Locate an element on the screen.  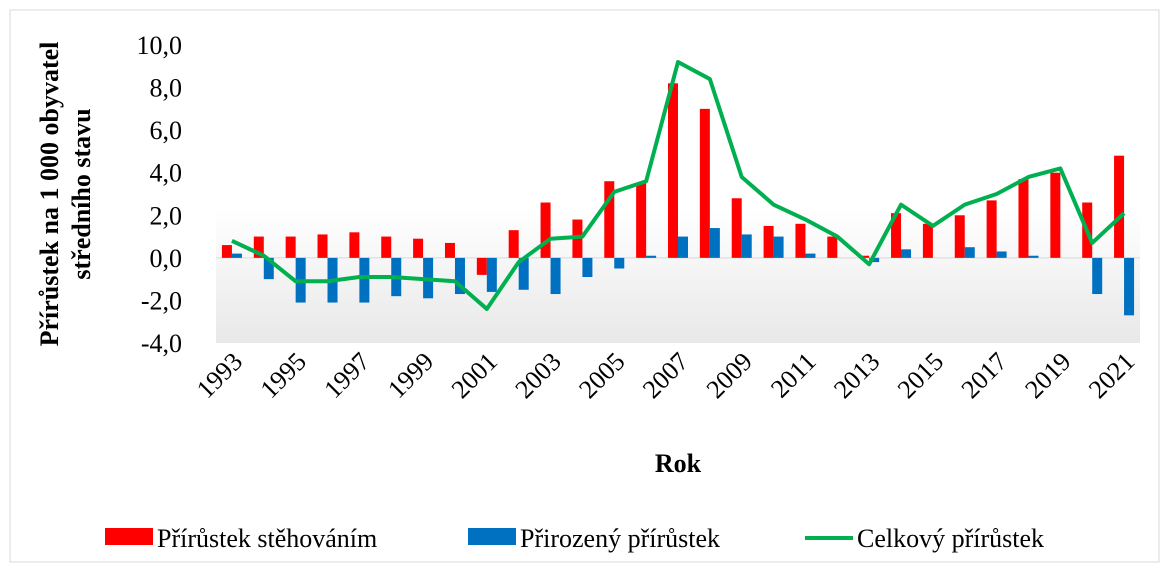
x-axis-title: Rok is located at coordinates (678, 463).